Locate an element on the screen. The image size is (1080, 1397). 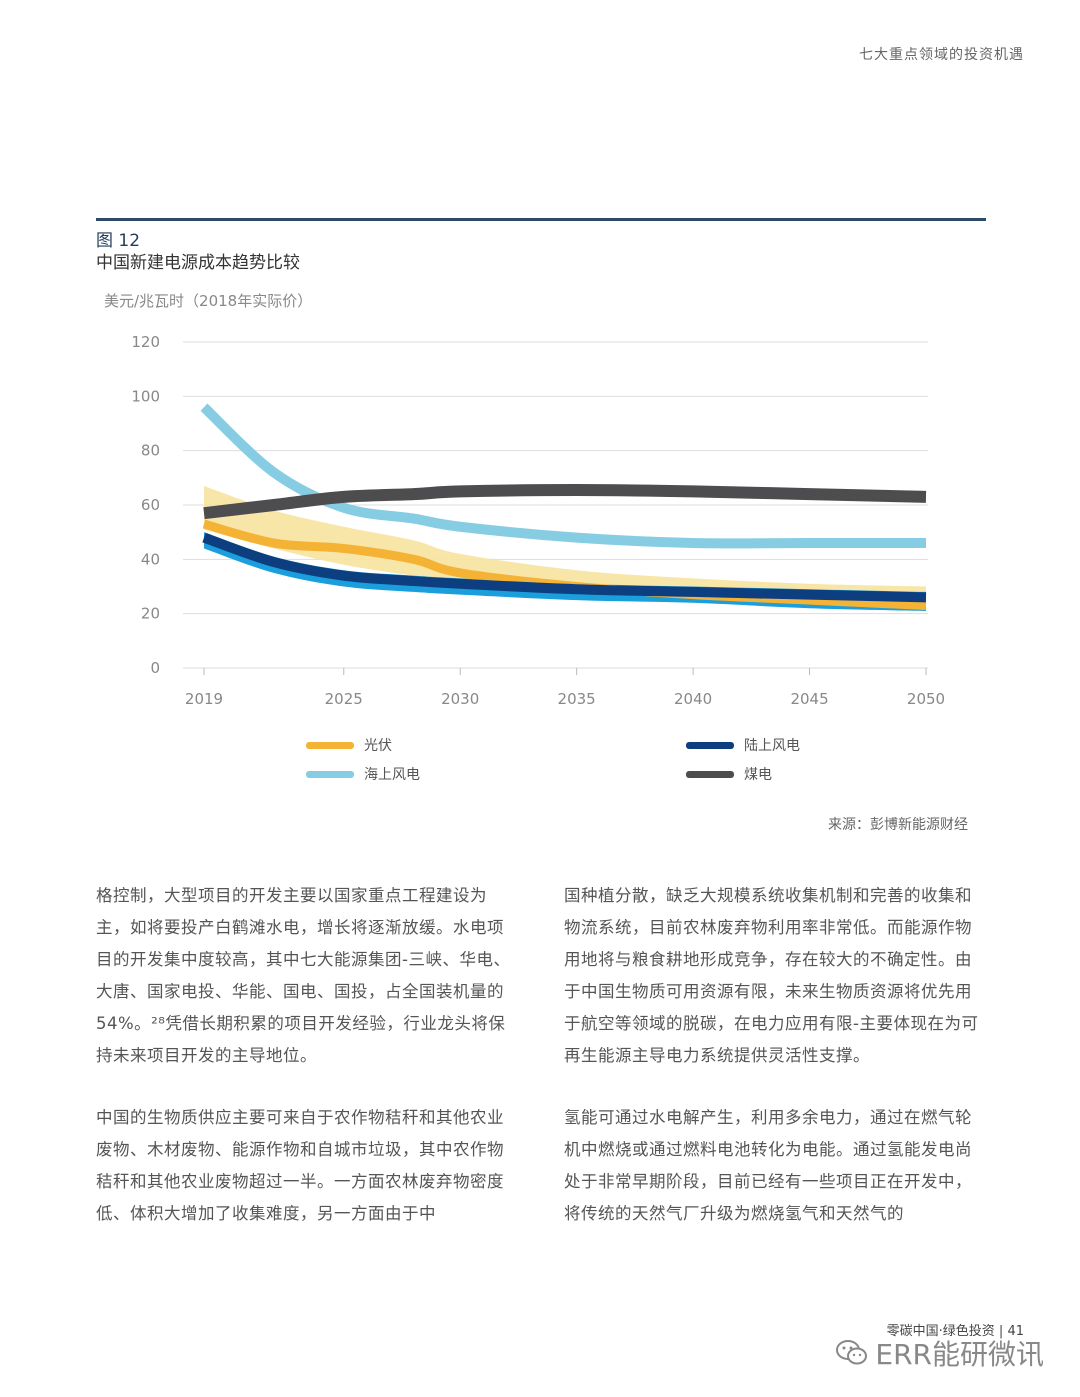
legend-item-offshore: 海上风电 is located at coordinates (363, 774).